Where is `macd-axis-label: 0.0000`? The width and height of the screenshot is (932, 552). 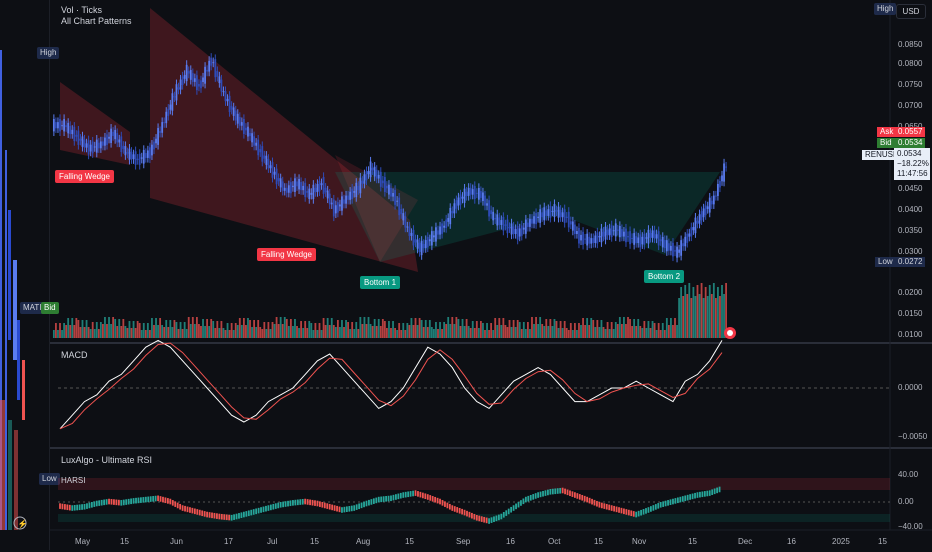 macd-axis-label: 0.0000 is located at coordinates (910, 387).